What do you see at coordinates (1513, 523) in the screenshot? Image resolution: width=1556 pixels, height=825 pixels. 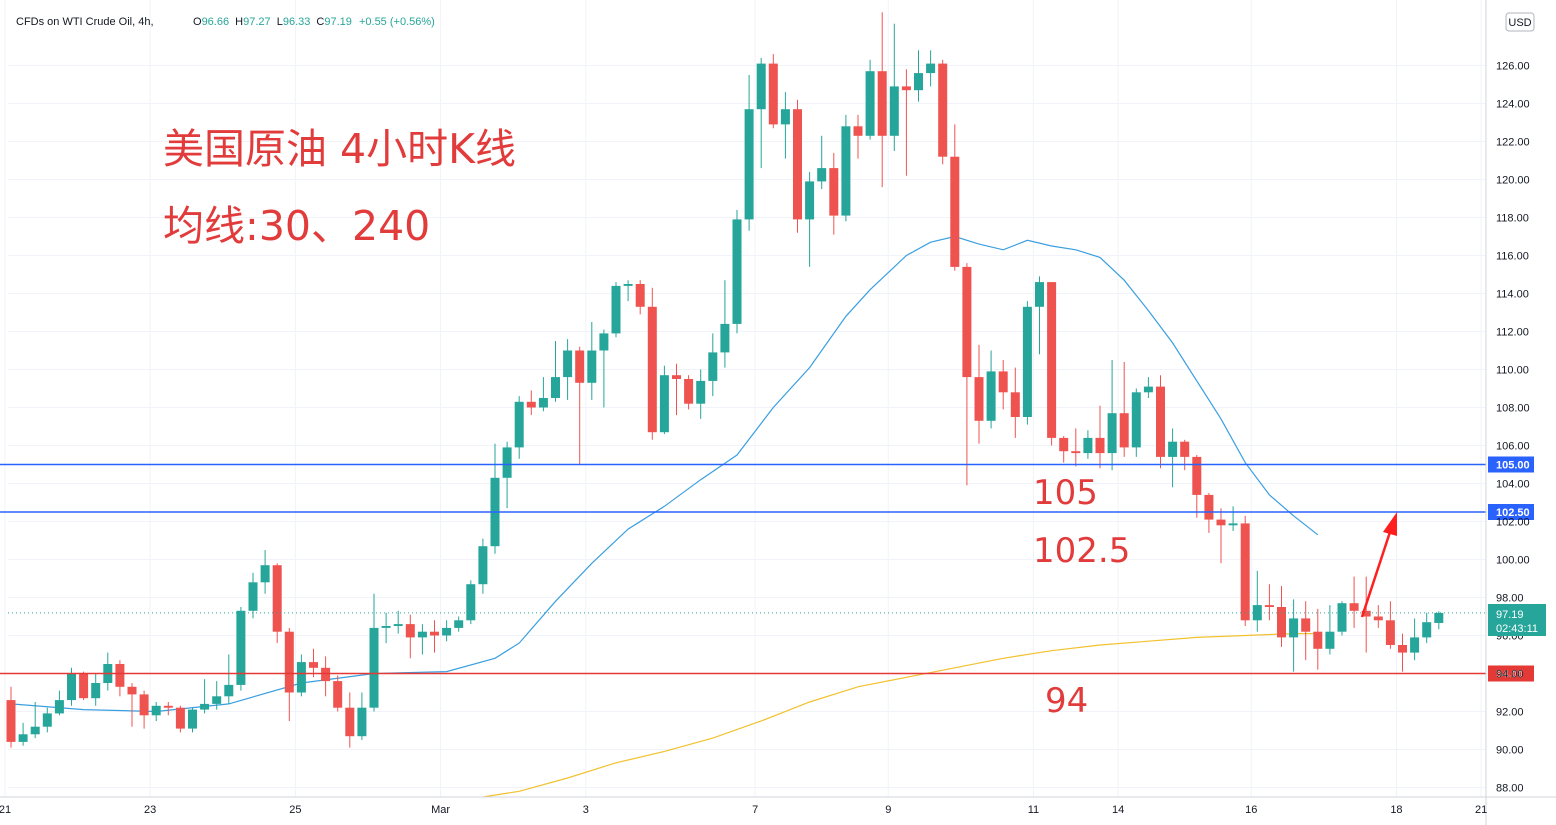 I see `price-tick-label: 102.00` at bounding box center [1513, 523].